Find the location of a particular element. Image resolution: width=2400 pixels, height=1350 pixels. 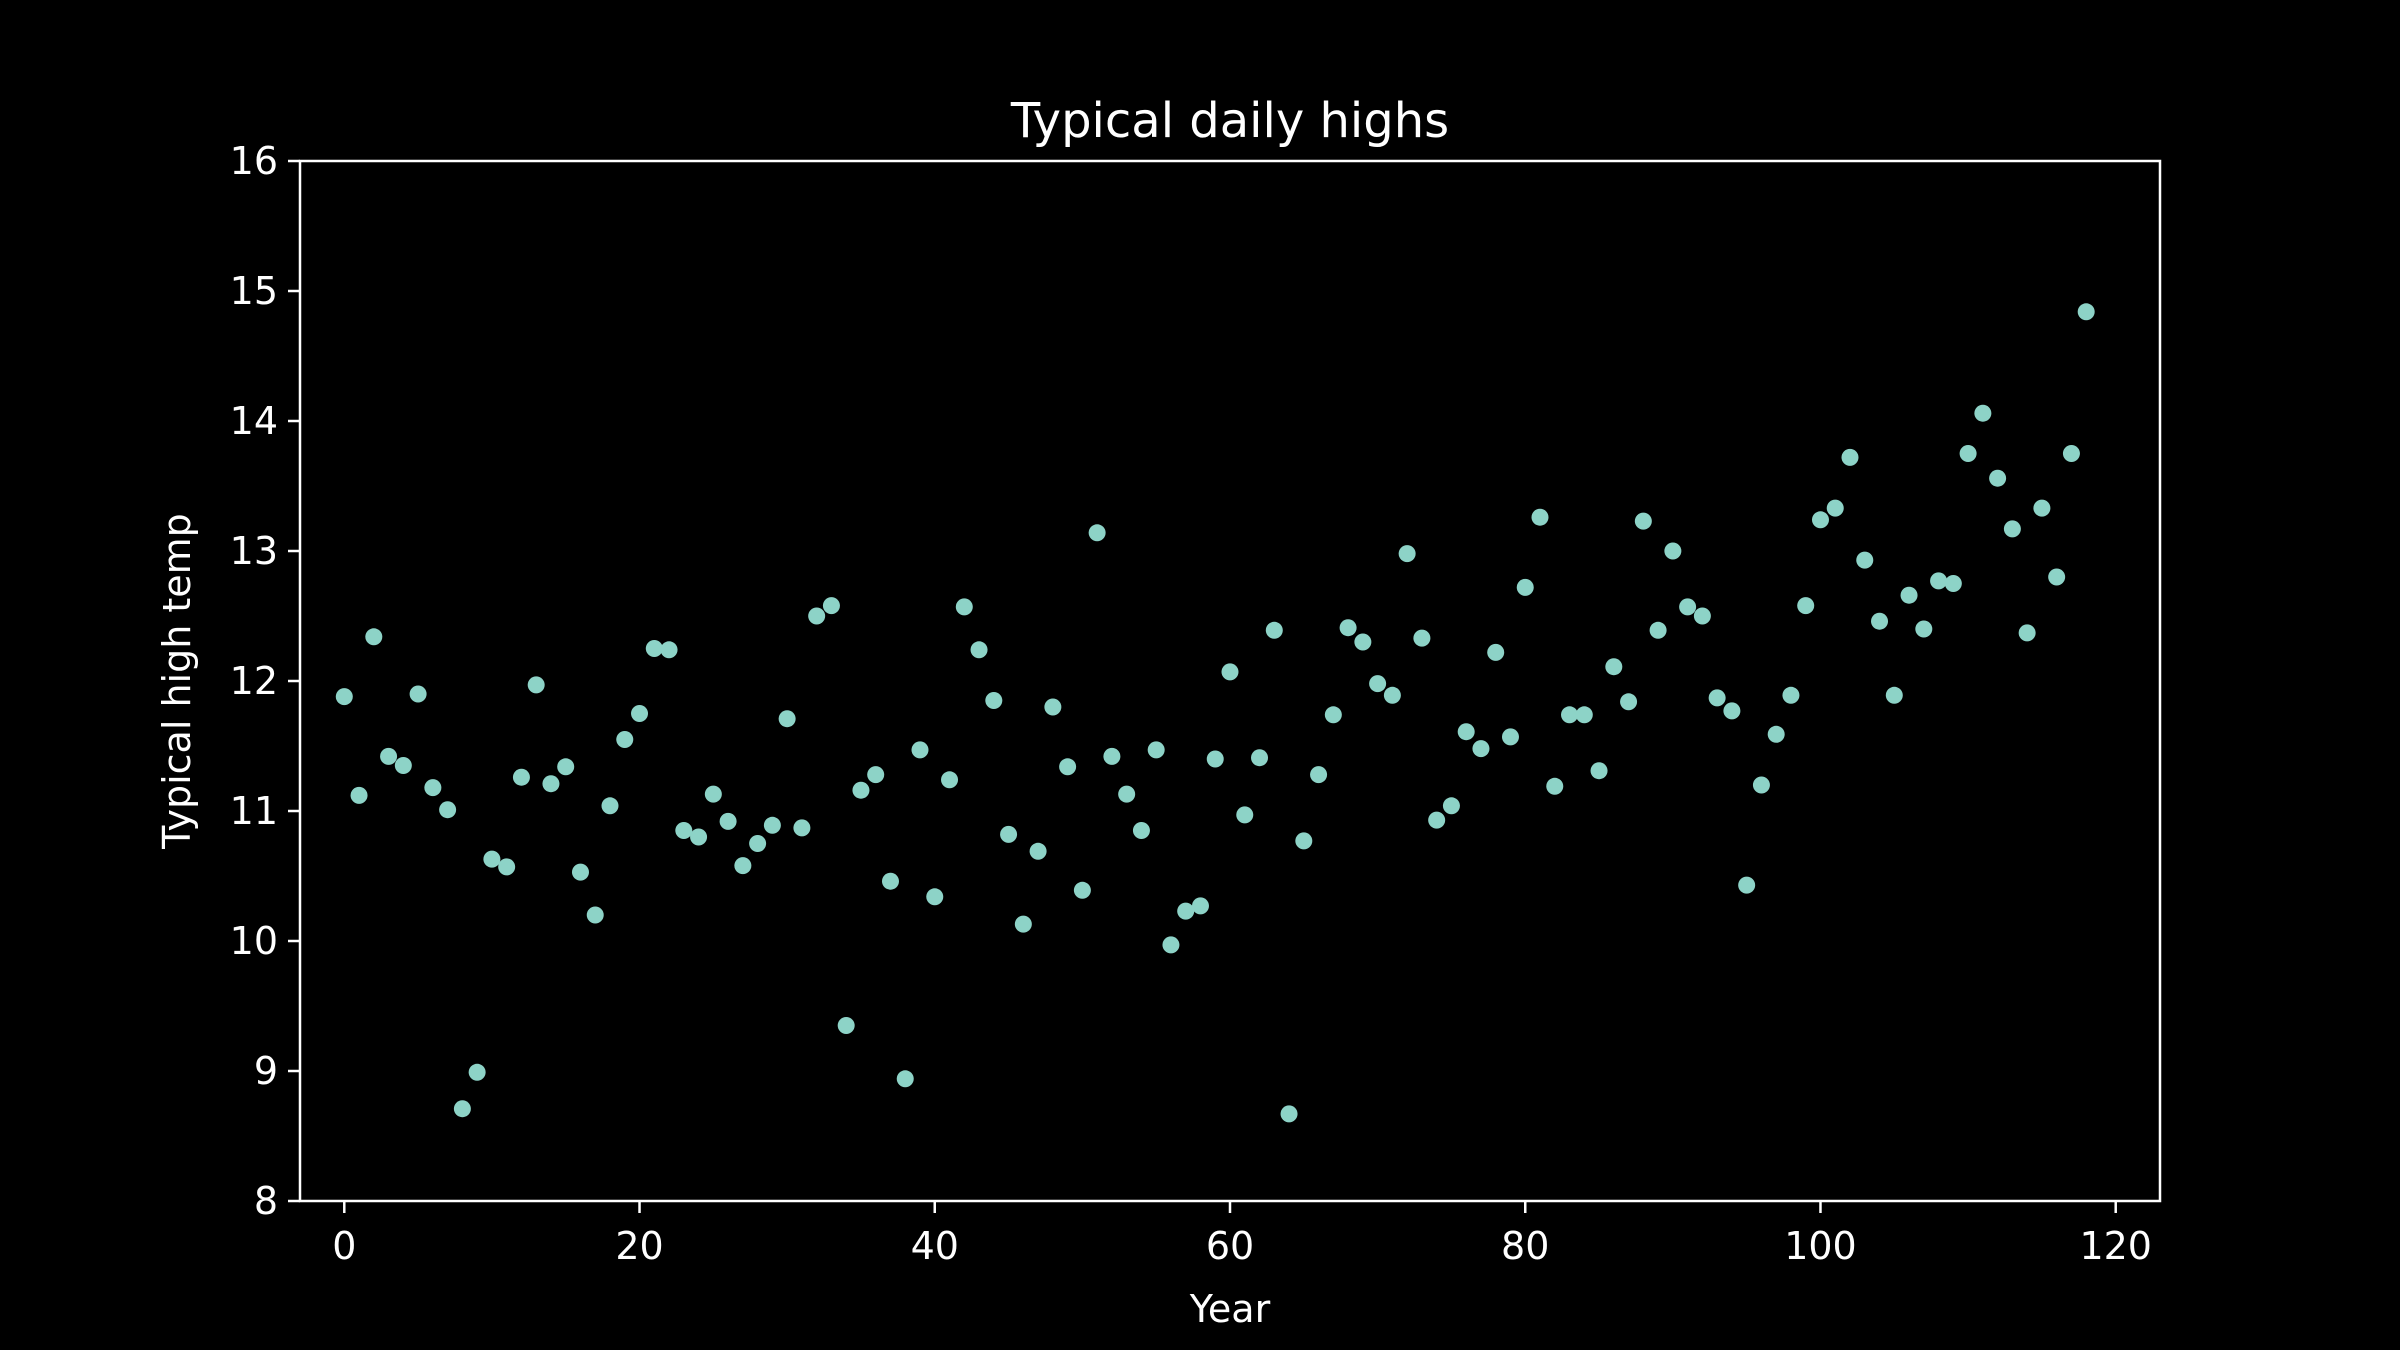

x-tick-label: 80 is located at coordinates (1525, 1246).